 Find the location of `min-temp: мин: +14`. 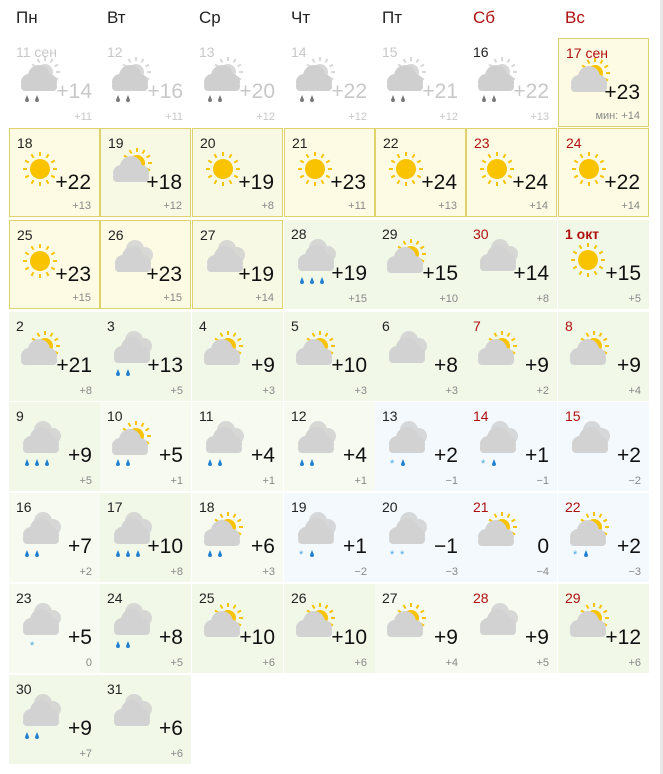

min-temp: мин: +14 is located at coordinates (617, 116).